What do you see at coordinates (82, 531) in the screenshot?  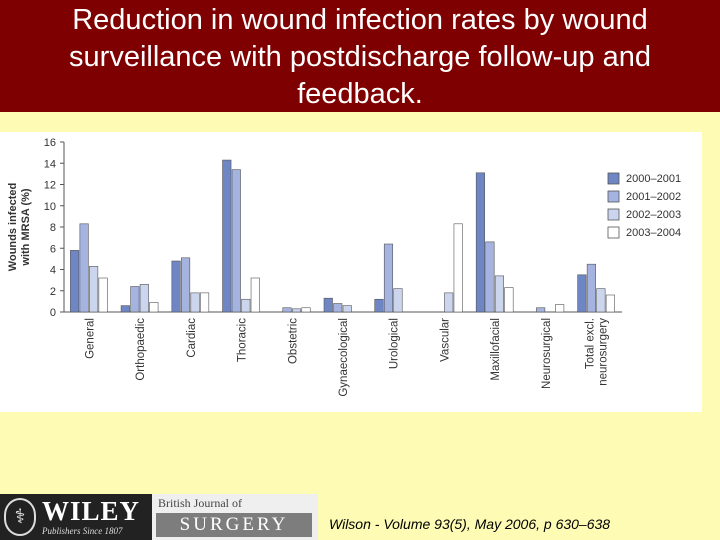 I see `wiley-logo-subtext: Publishers Since 1807` at bounding box center [82, 531].